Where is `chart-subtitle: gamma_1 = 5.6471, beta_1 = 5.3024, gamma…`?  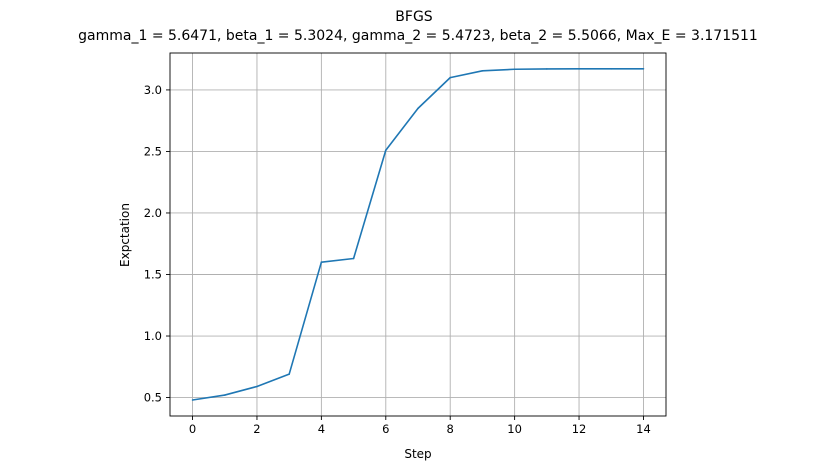
chart-subtitle: gamma_1 = 5.6471, beta_1 = 5.3024, gamma… is located at coordinates (418, 36).